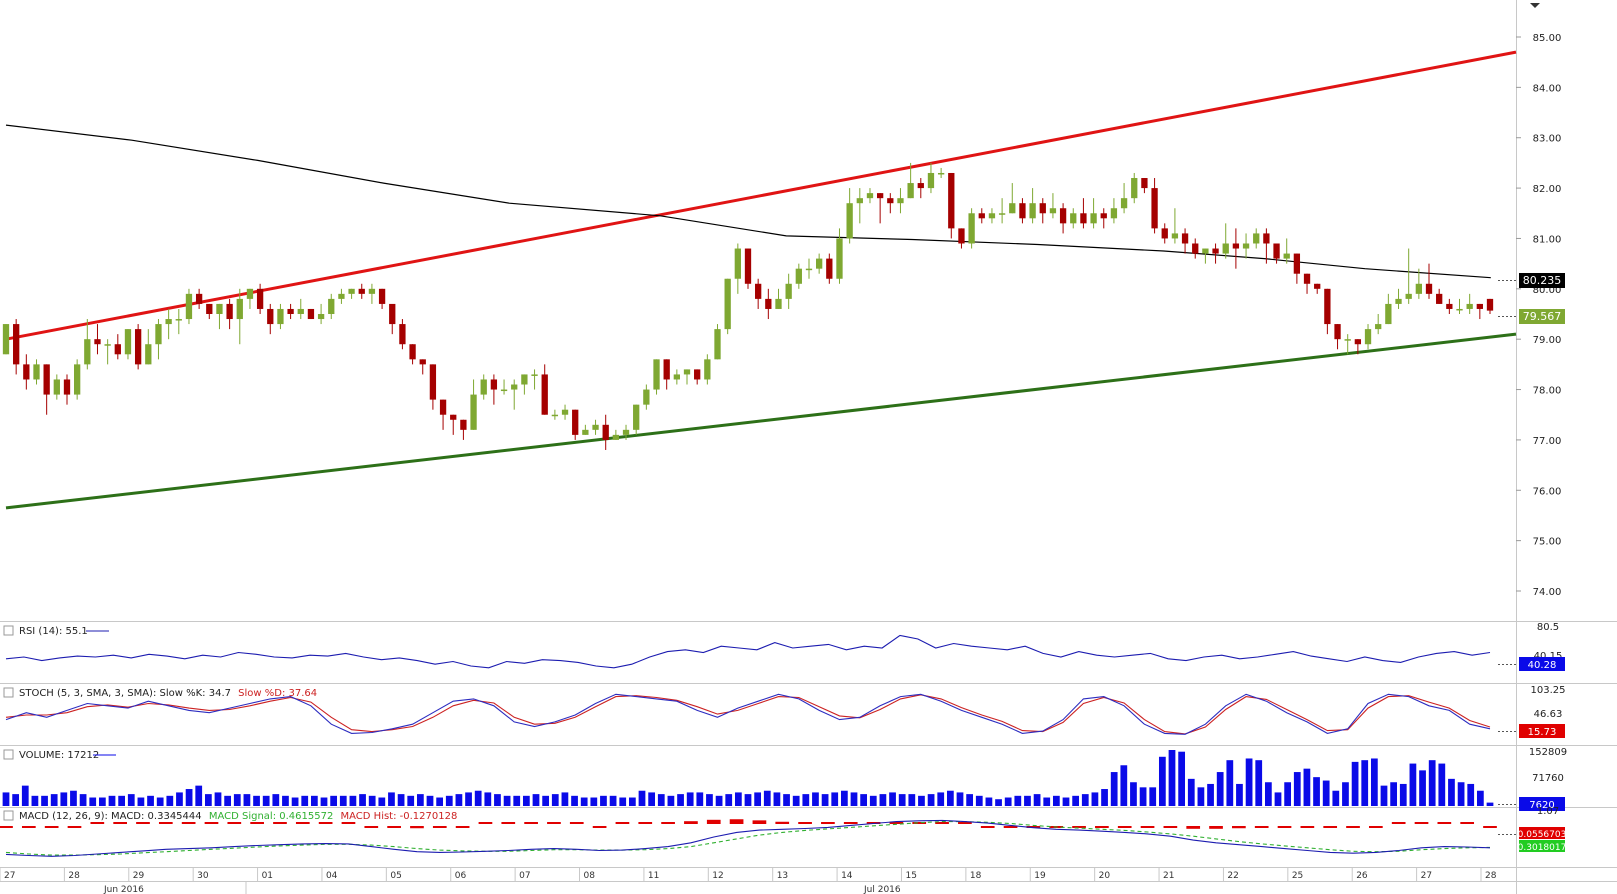 The width and height of the screenshot is (1617, 894). Describe the element at coordinates (8, 815) in the screenshot. I see `macd-collapse-icon` at that location.